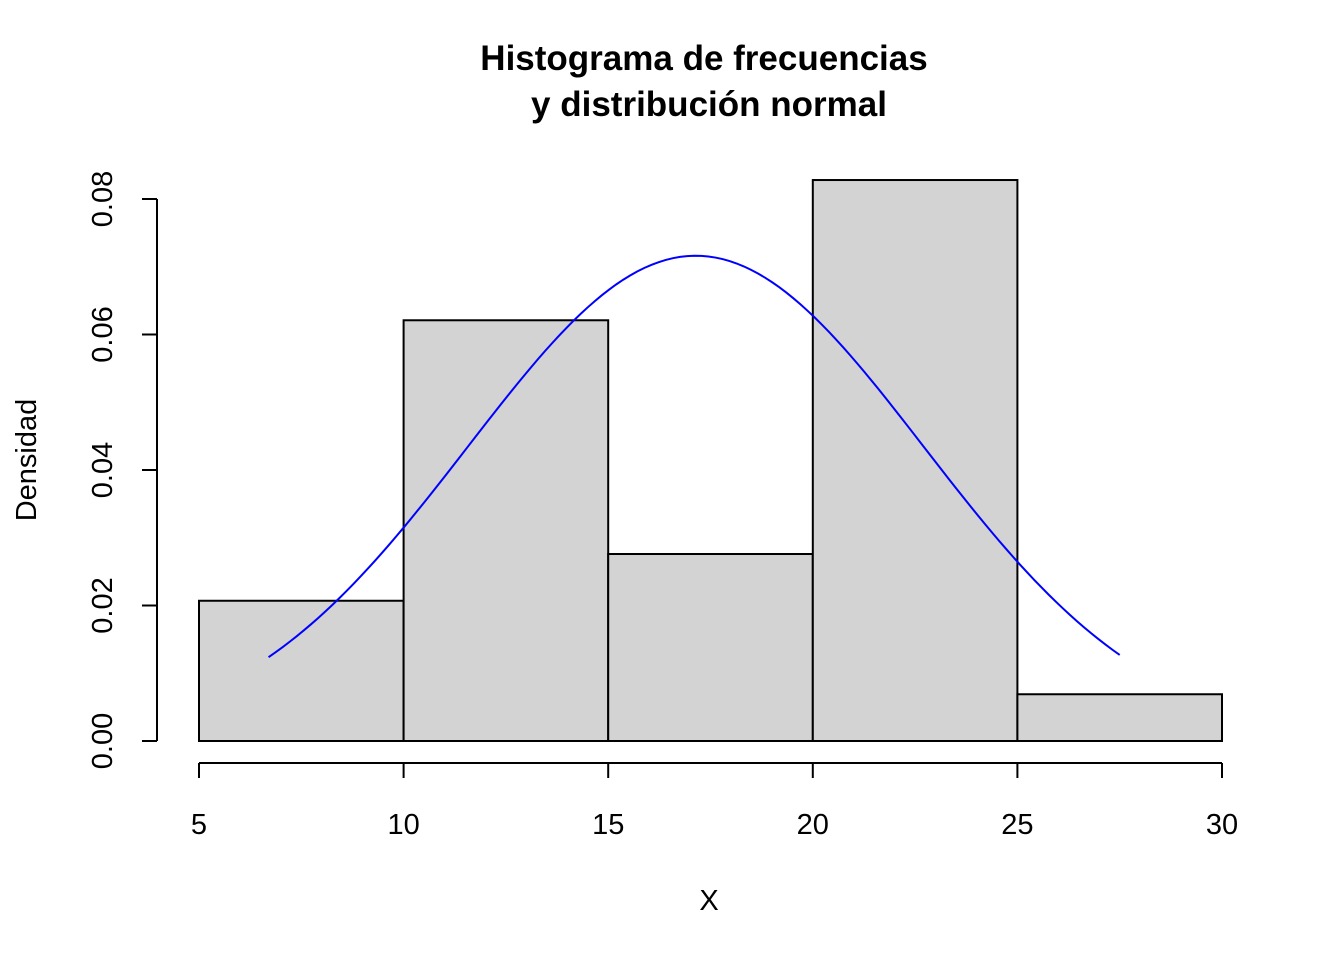  What do you see at coordinates (103, 199) in the screenshot?
I see `y-tick-label-4: 0.08` at bounding box center [103, 199].